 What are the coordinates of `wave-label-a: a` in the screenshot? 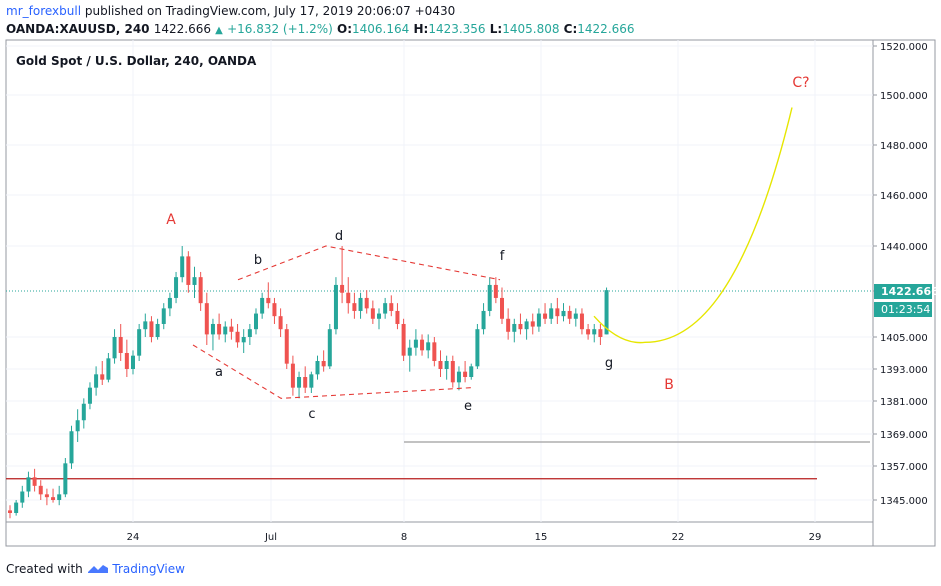 It's located at (219, 372).